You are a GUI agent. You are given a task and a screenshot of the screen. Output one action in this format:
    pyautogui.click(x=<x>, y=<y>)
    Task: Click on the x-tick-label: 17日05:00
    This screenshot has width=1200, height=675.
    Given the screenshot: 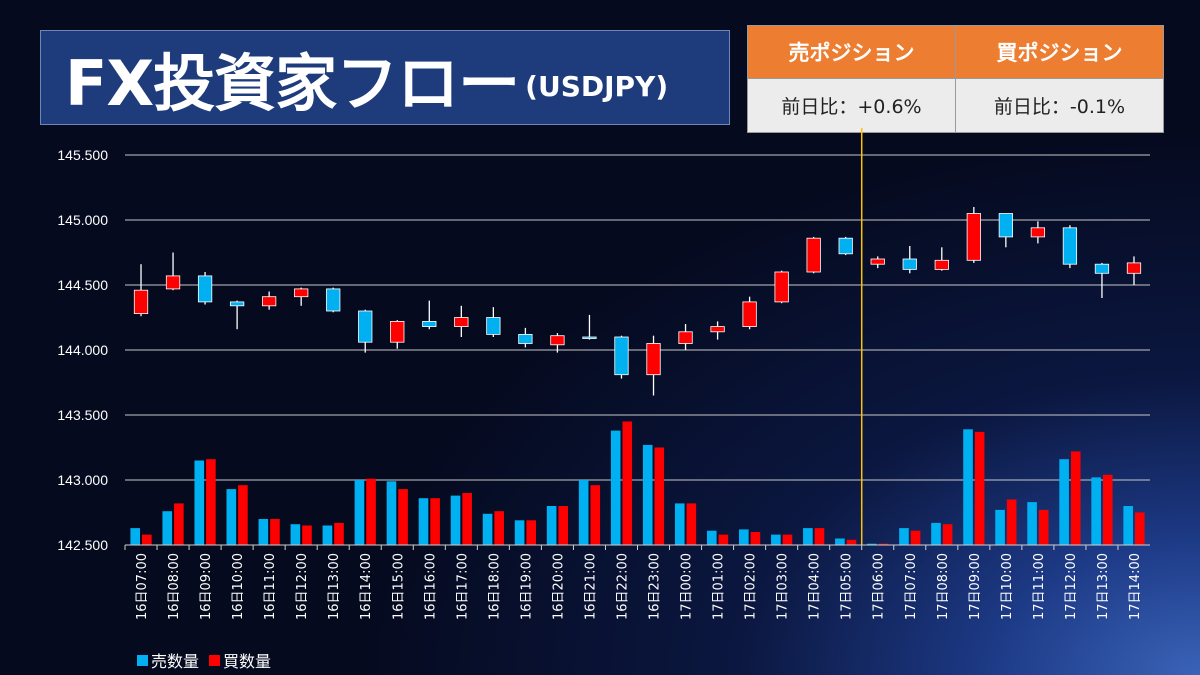 What is the action you would take?
    pyautogui.click(x=847, y=586)
    